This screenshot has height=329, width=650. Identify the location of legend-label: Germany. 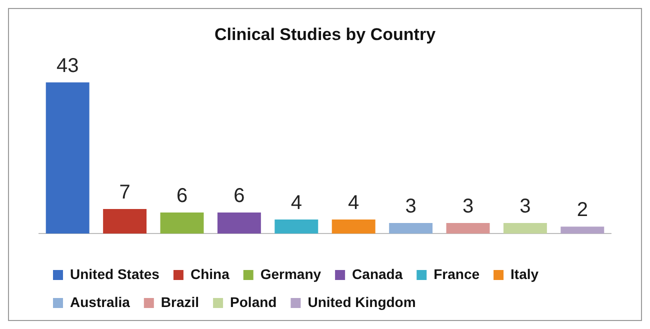
(291, 274).